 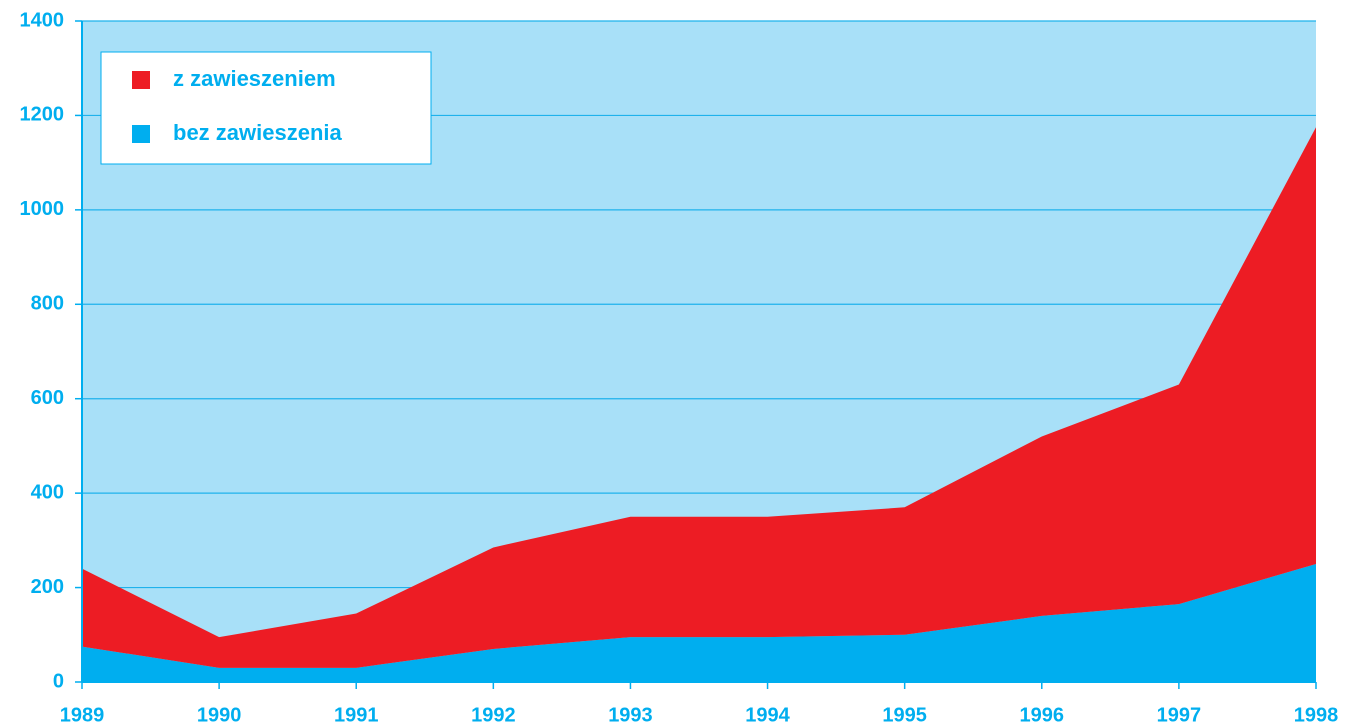 What do you see at coordinates (1316, 715) in the screenshot?
I see `x-tick-label: 1998` at bounding box center [1316, 715].